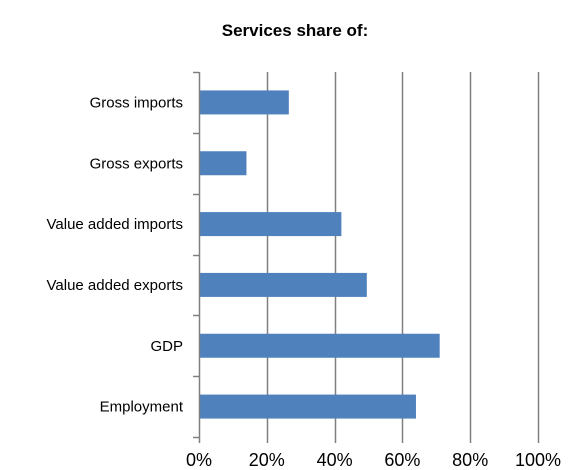 This screenshot has height=470, width=568. I want to click on x-tick-labels: 0% 20% 40% 60% 80% 100%, so click(373, 460).